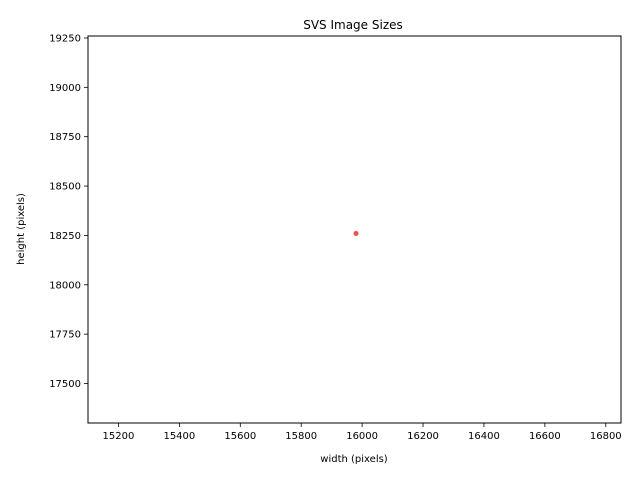 Image resolution: width=640 pixels, height=484 pixels. What do you see at coordinates (179, 436) in the screenshot?
I see `x-tick-label: 15400` at bounding box center [179, 436].